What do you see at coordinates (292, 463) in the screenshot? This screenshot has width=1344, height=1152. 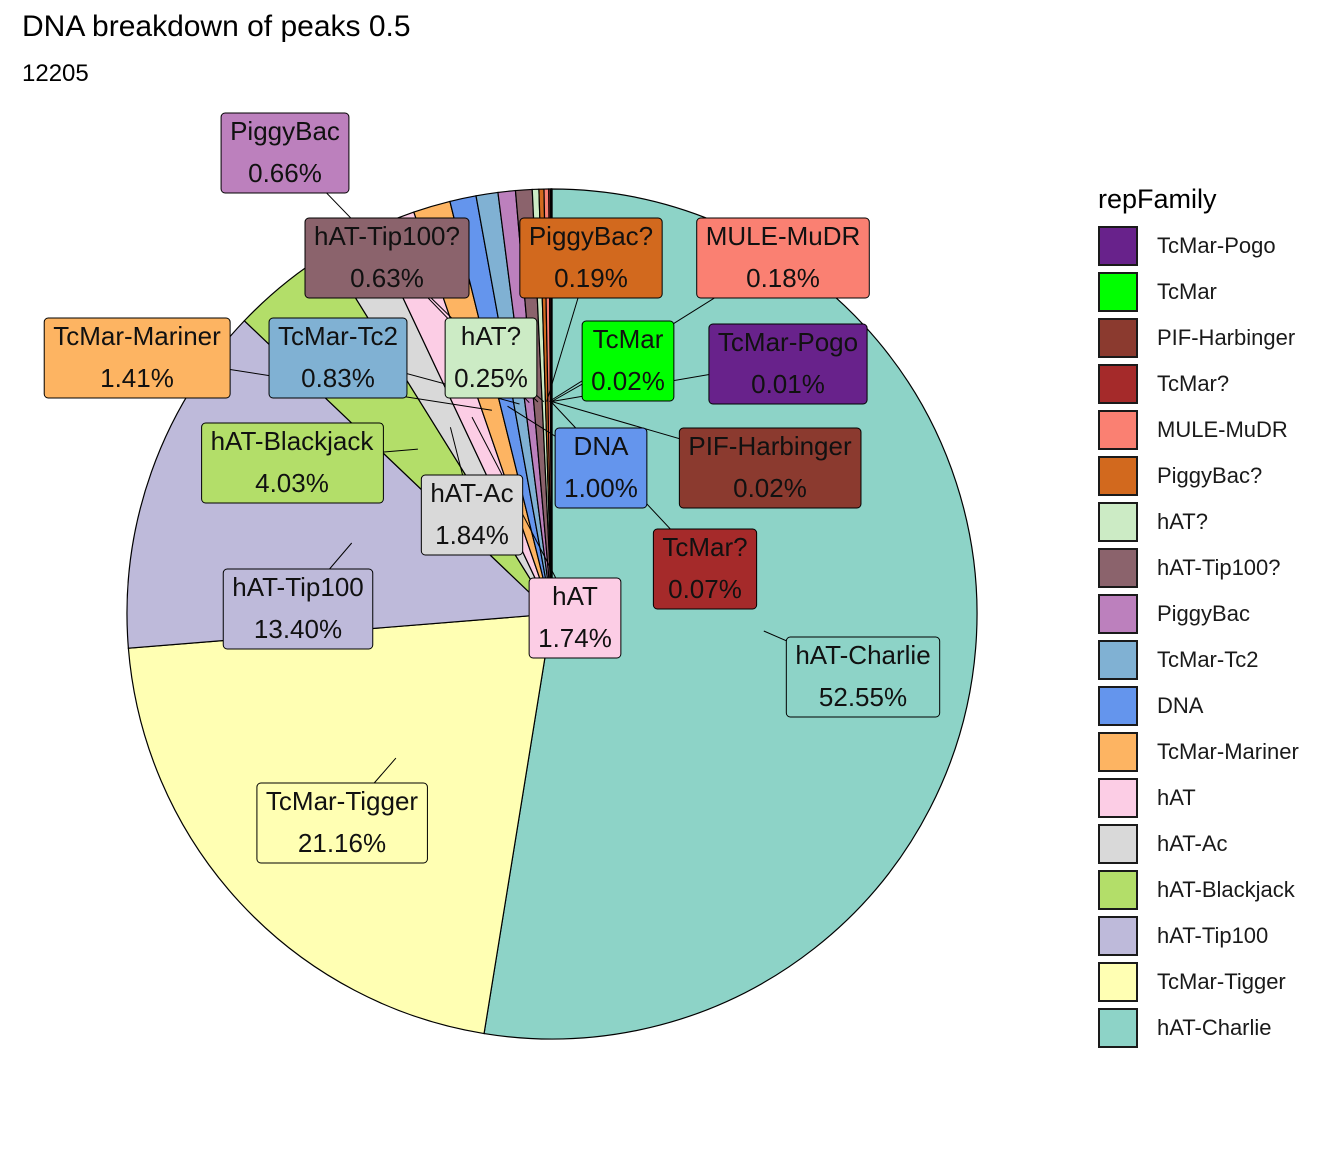 I see `slice-label-hat-blackjack: hAT-Blackjack 4.03%` at bounding box center [292, 463].